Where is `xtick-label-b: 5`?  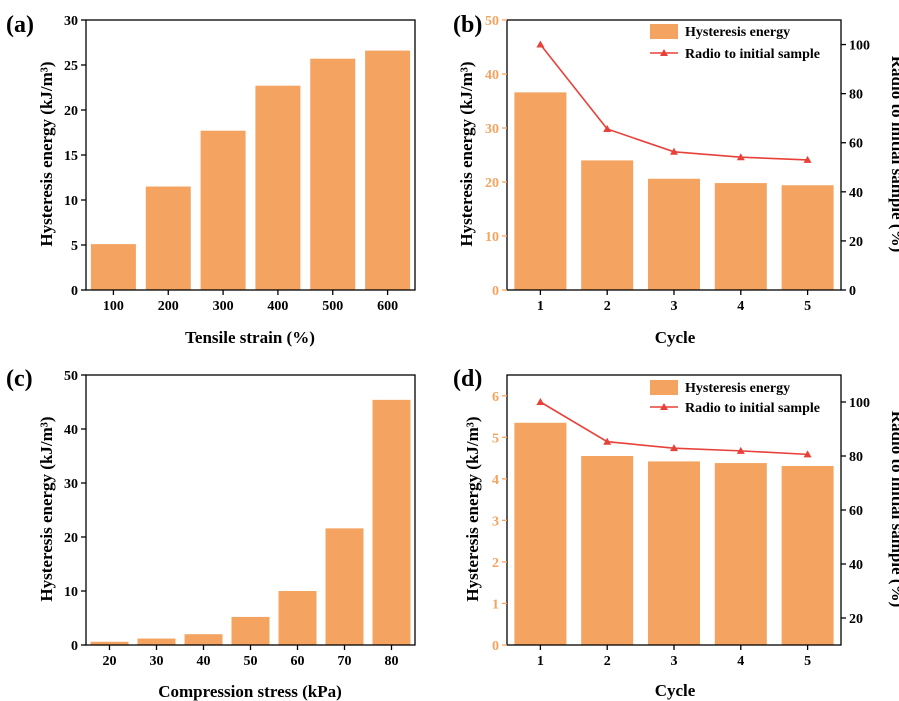 xtick-label-b: 5 is located at coordinates (807, 306).